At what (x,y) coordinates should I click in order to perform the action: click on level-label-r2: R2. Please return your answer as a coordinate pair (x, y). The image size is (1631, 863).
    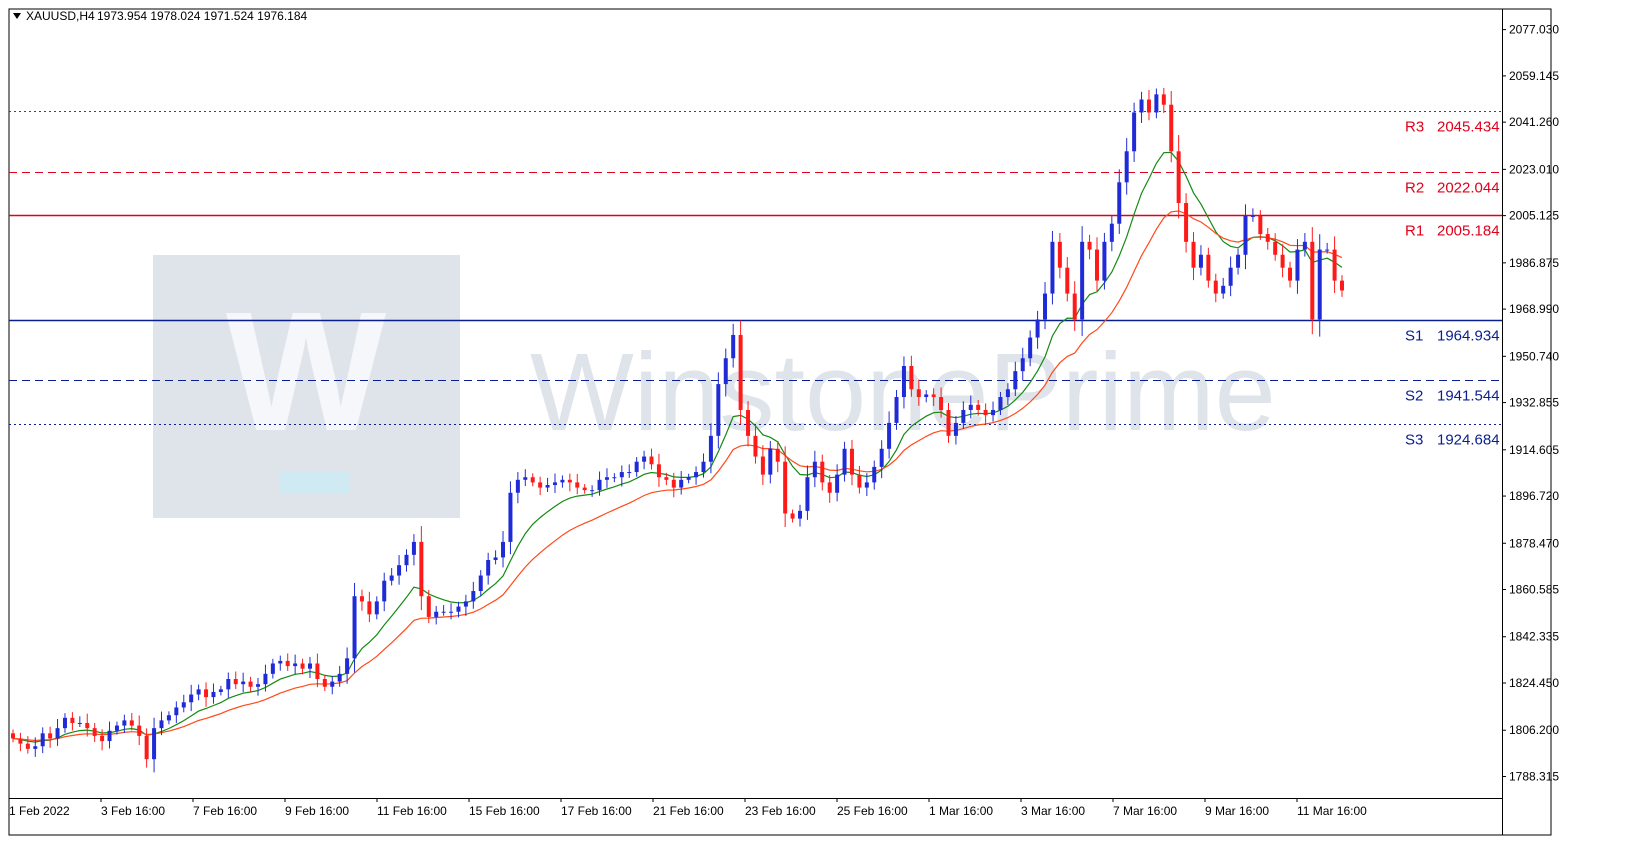
    Looking at the image, I should click on (1414, 188).